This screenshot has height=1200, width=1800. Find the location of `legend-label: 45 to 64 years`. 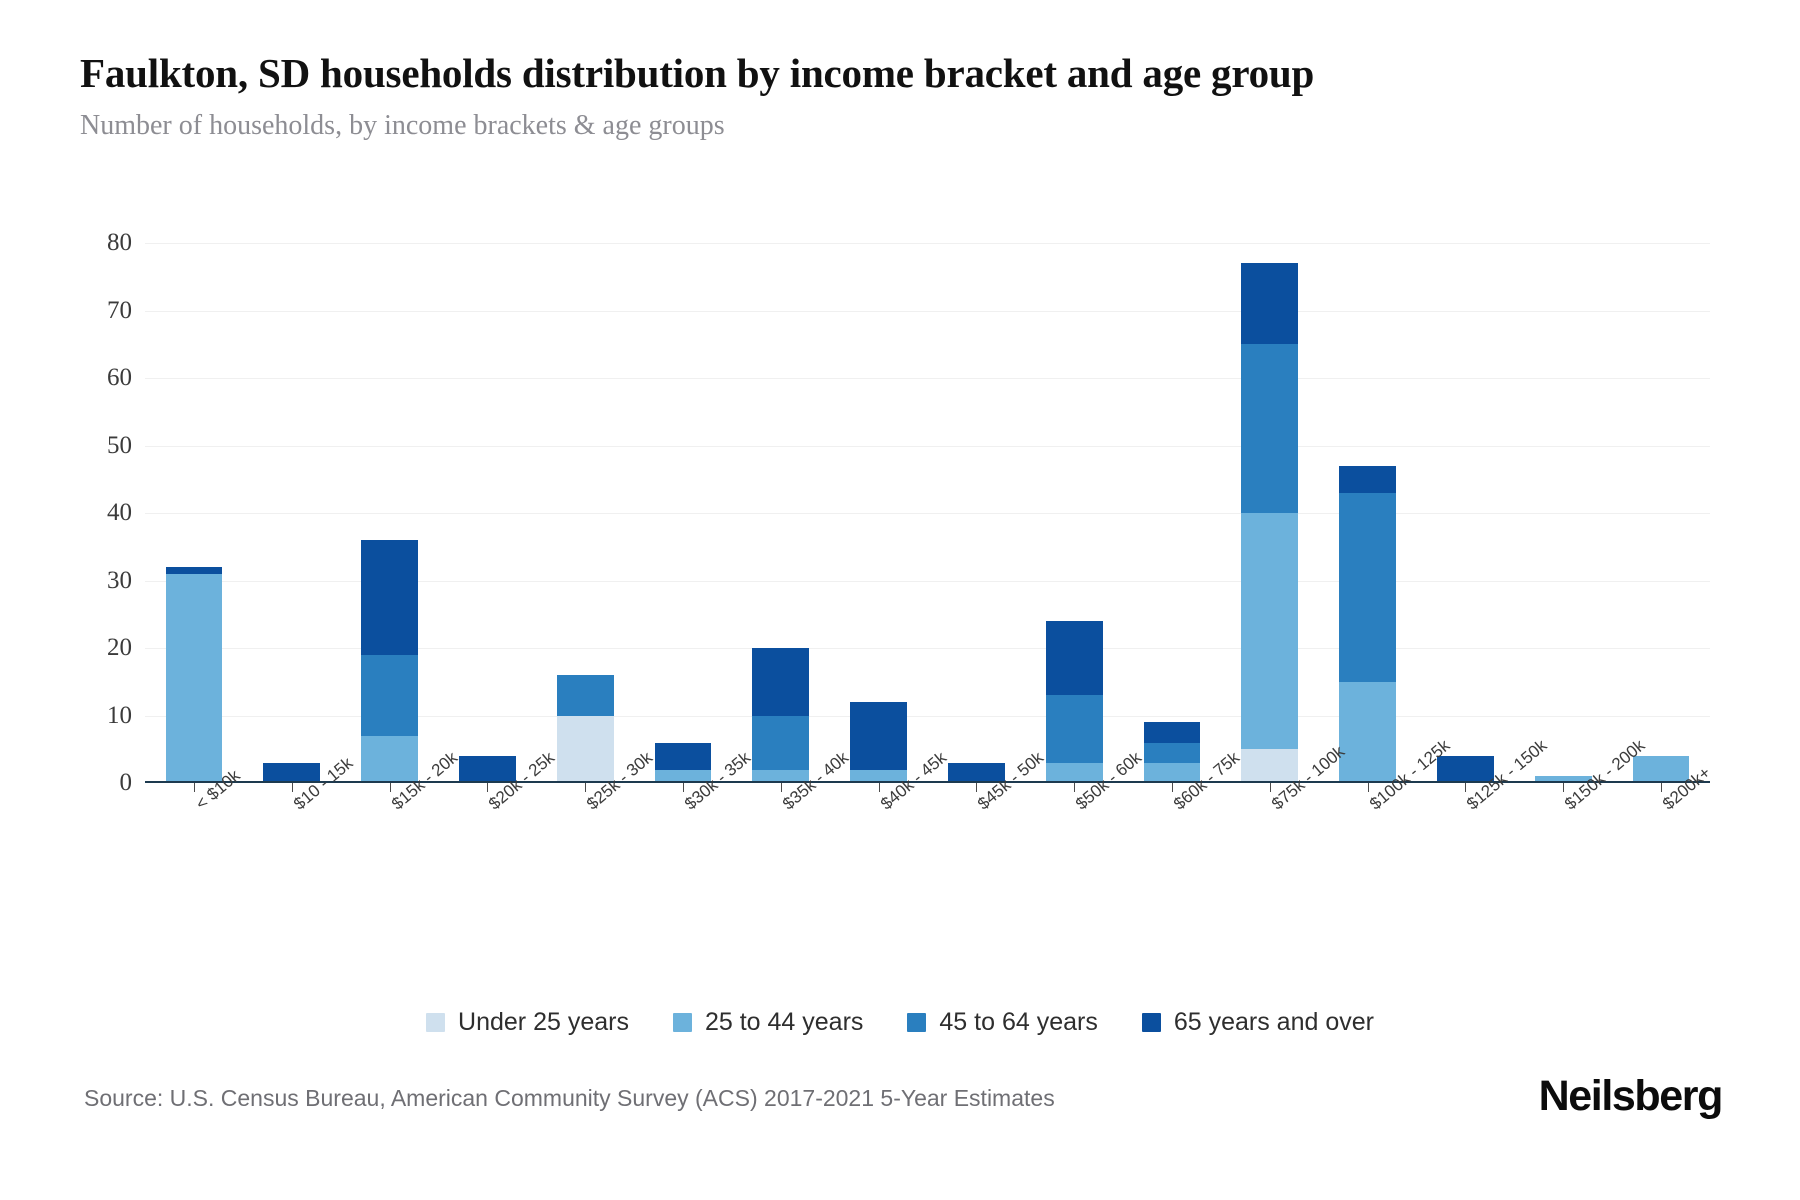

legend-label: 45 to 64 years is located at coordinates (1018, 1022).